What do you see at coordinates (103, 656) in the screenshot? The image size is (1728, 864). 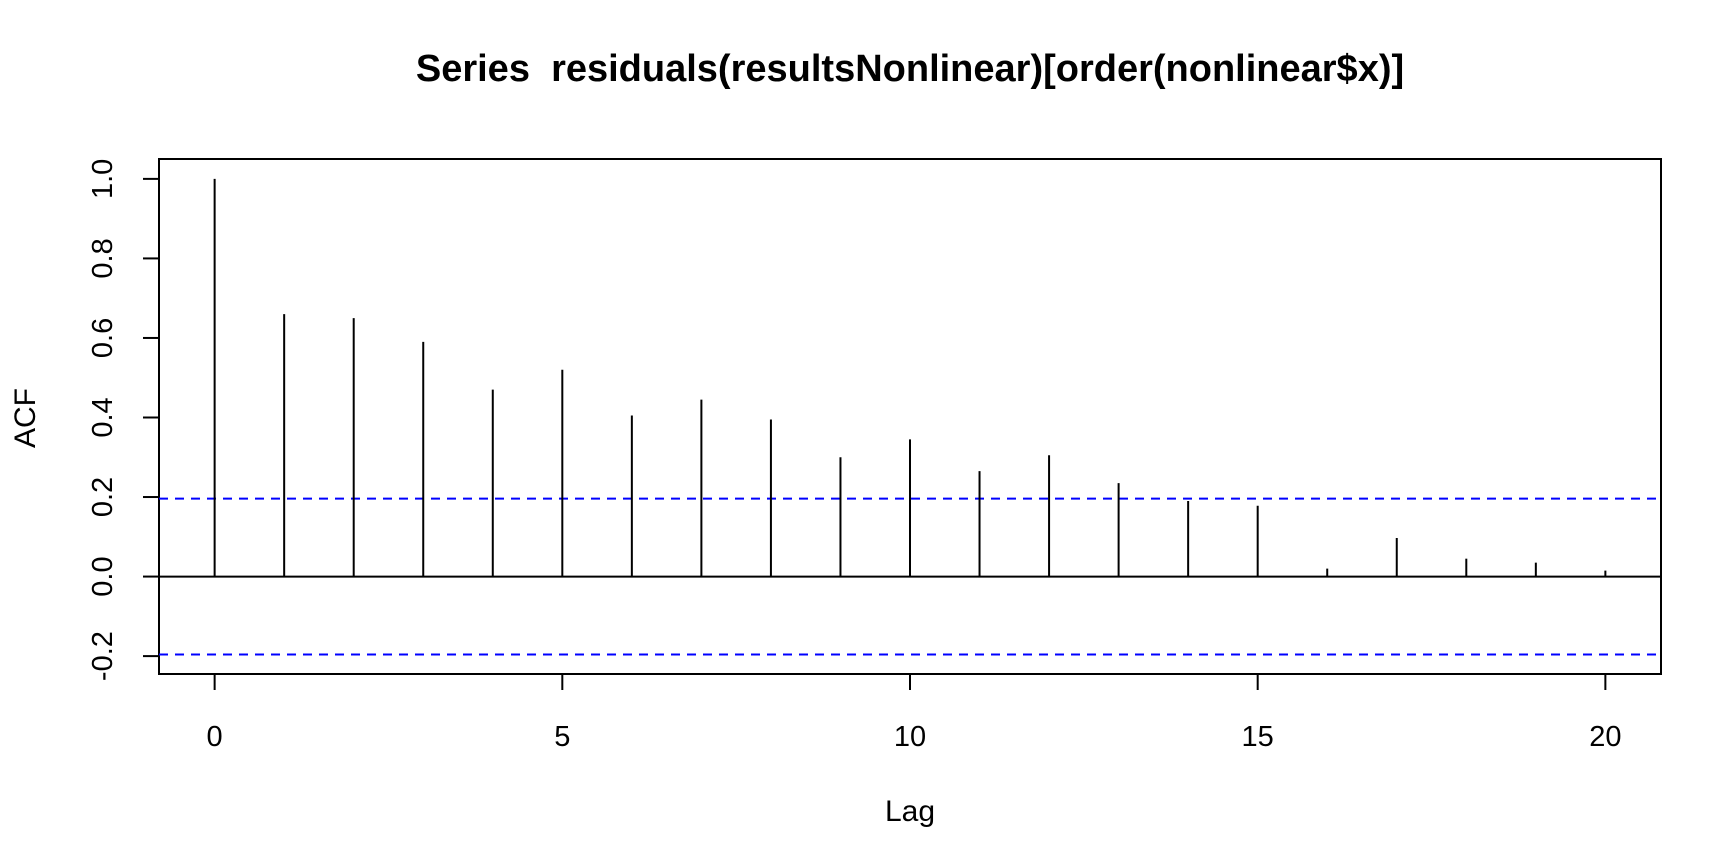 I see `y-tick-label: -0.2` at bounding box center [103, 656].